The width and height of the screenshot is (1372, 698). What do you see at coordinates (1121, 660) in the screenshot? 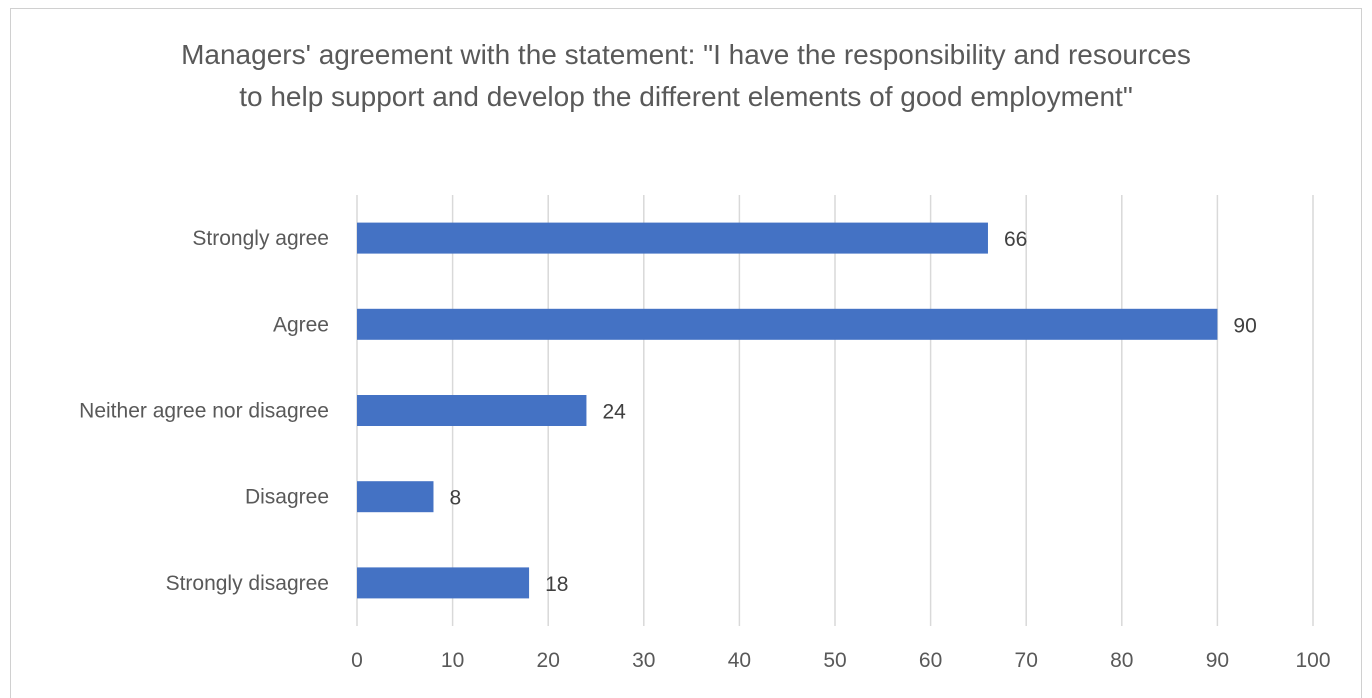
I see `x-tick-label: 80` at bounding box center [1121, 660].